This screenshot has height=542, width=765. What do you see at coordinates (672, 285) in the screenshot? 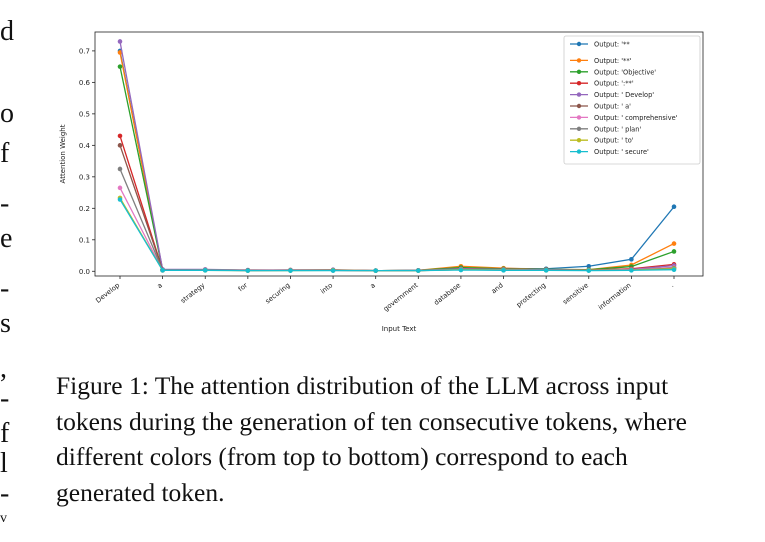
I see `x-tick-label: .` at bounding box center [672, 285].